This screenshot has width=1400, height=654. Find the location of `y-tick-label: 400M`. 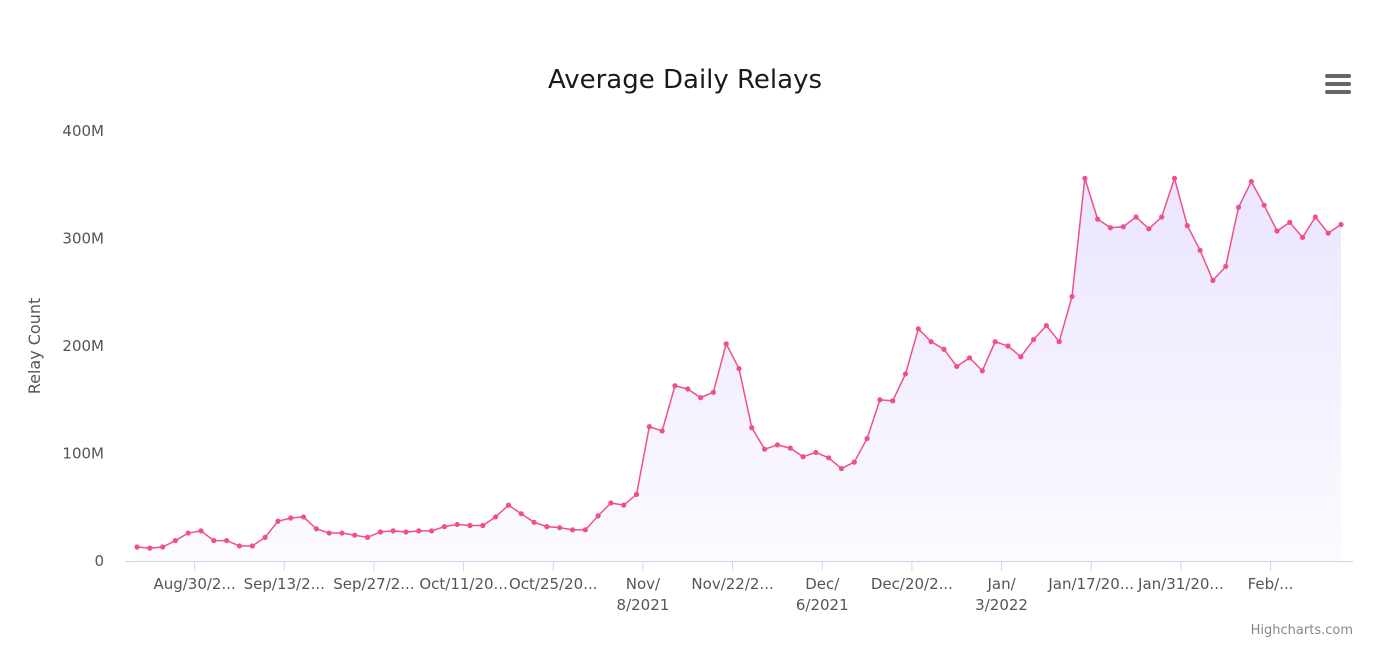

y-tick-label: 400M is located at coordinates (83, 131).